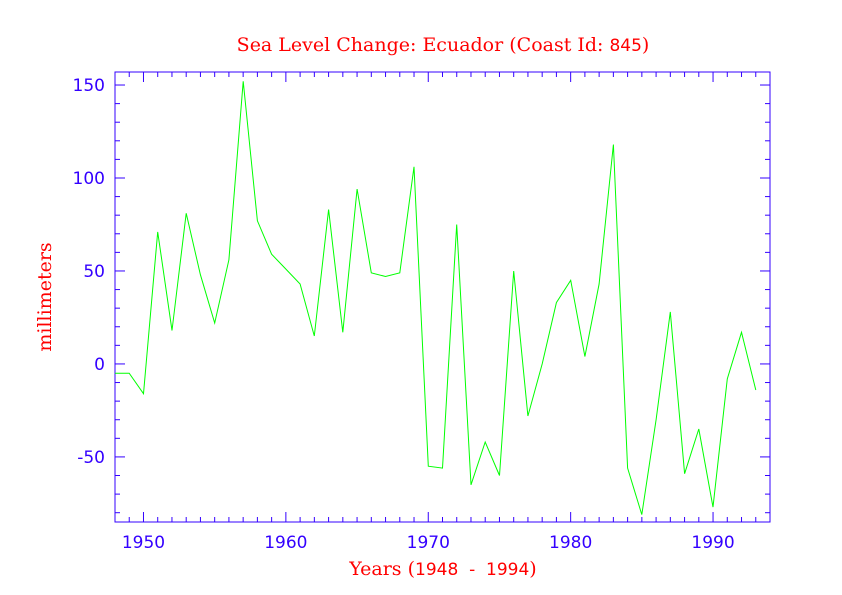 The image size is (842, 595). Describe the element at coordinates (99, 365) in the screenshot. I see `y-tick-label: 0` at that location.